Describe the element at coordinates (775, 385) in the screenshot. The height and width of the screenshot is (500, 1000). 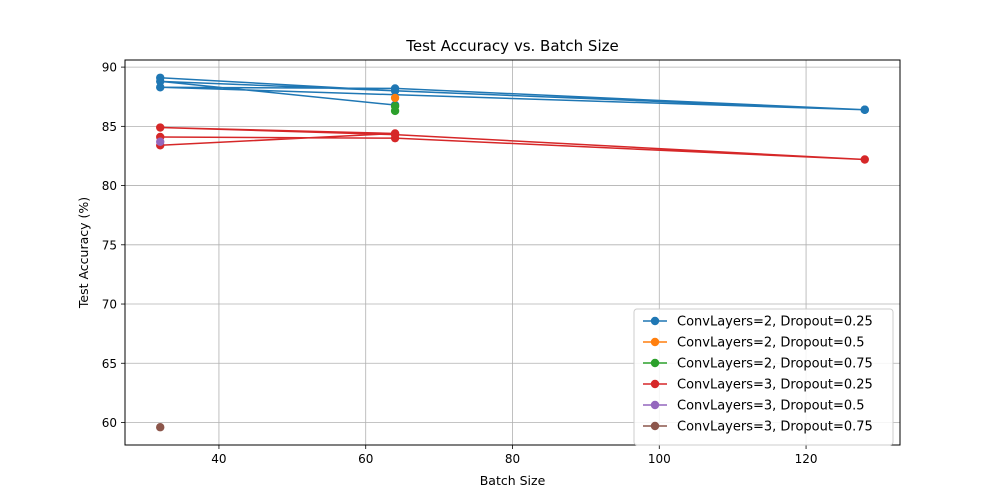
I see `legend-label: ConvLayers=3, Dropout=0.25` at that location.